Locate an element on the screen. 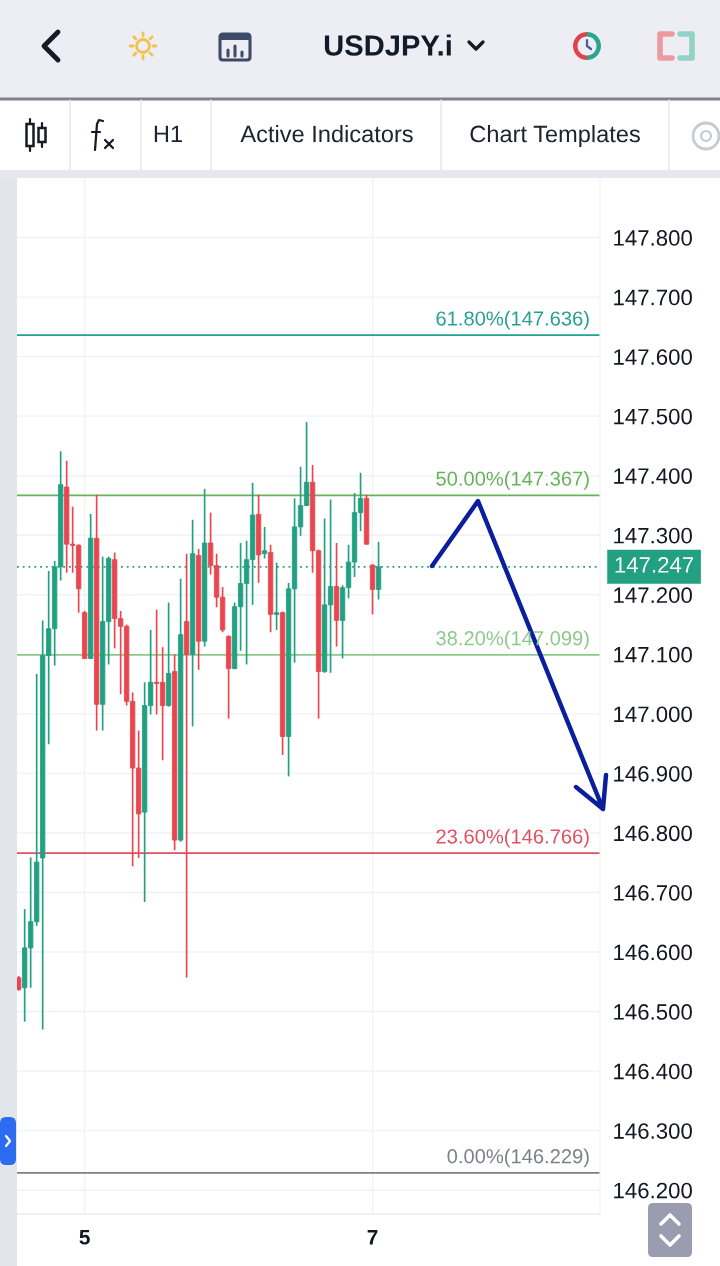 Image resolution: width=720 pixels, height=1266 pixels. y-tick-label: 146.600 is located at coordinates (653, 952).